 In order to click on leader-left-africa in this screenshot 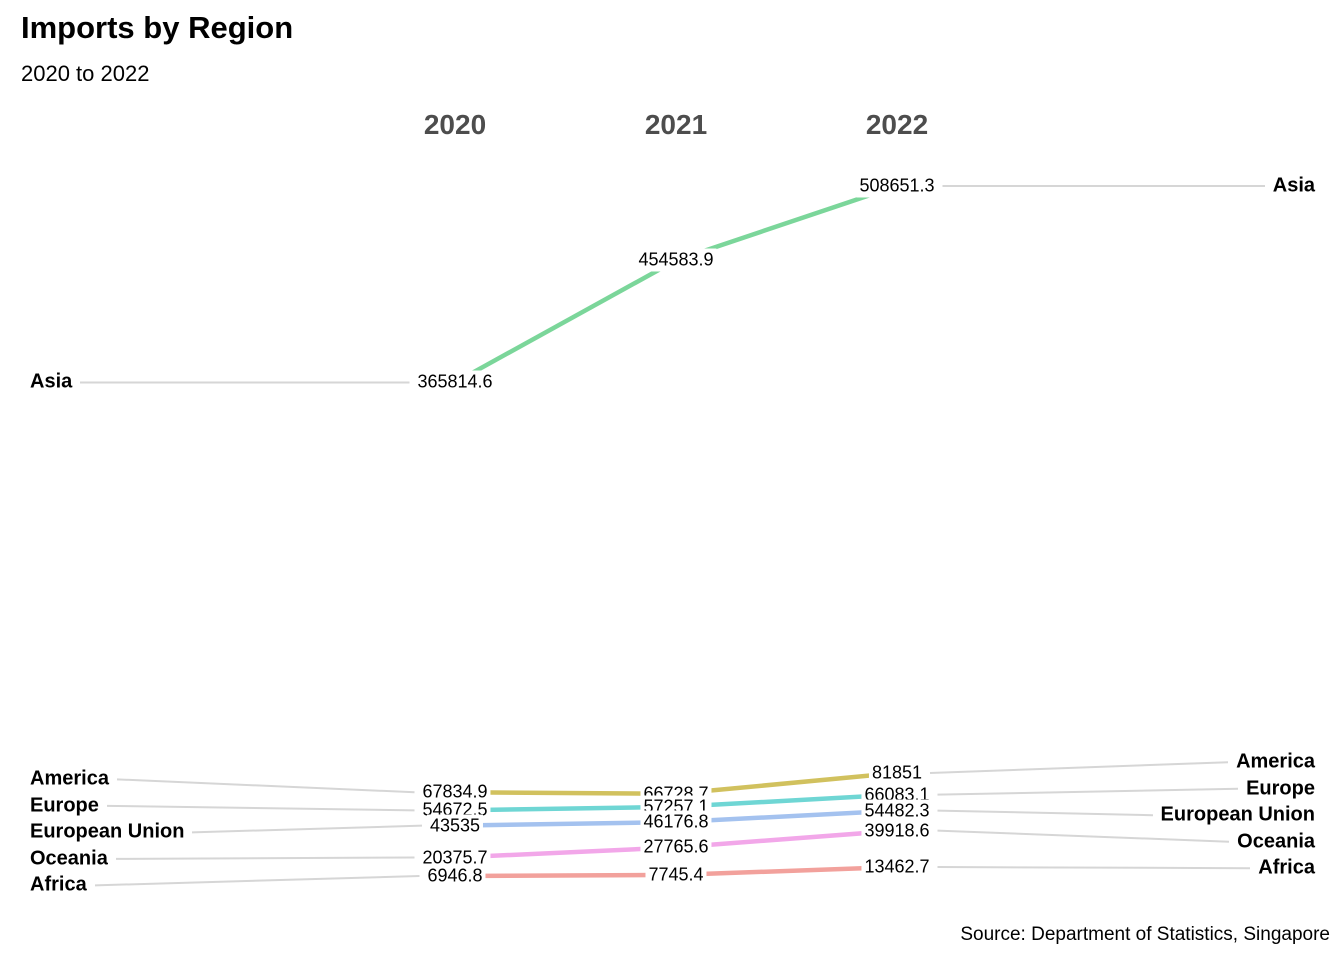, I will do `click(257, 881)`.